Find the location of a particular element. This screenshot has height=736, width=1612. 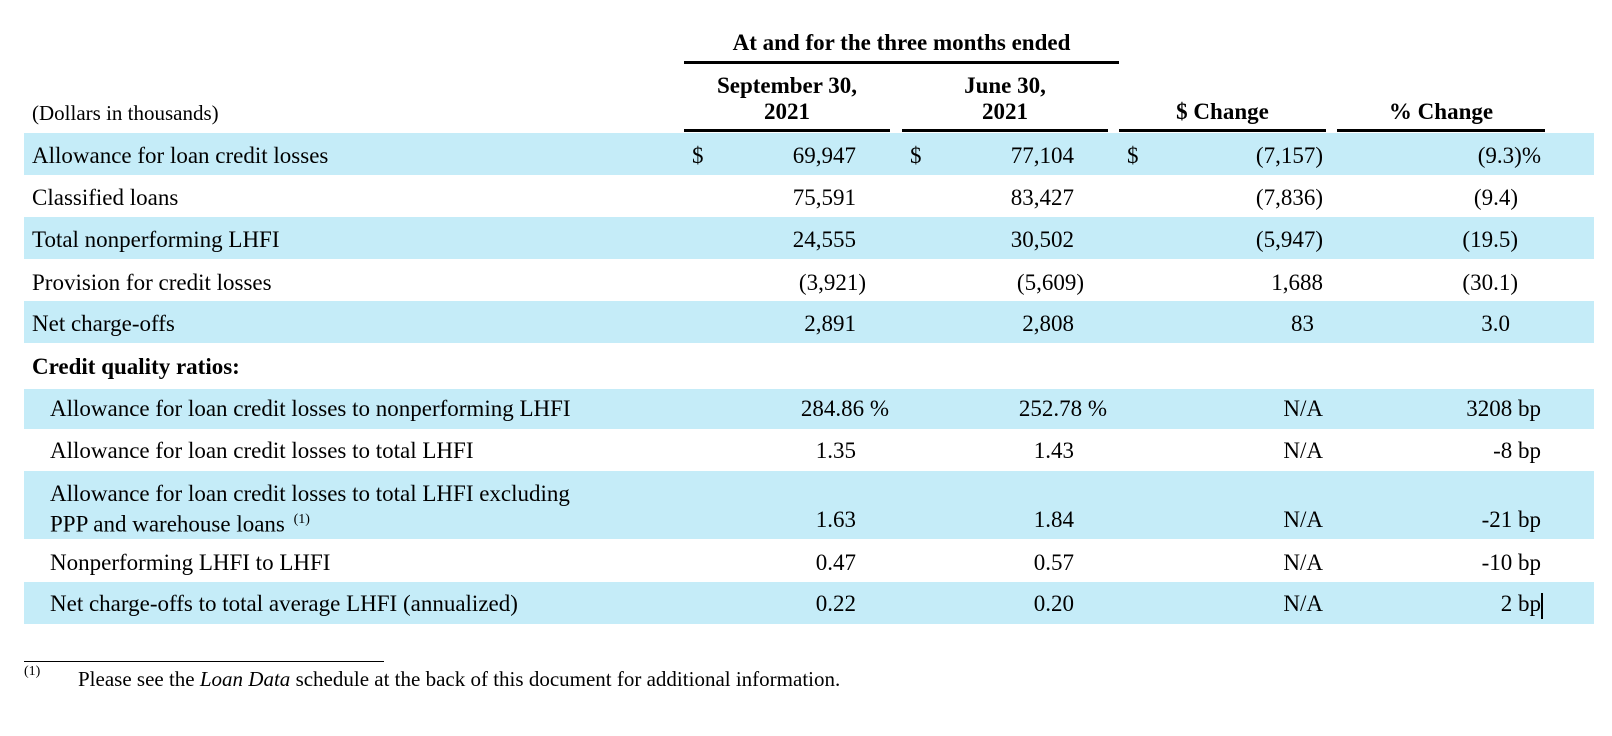

ratio-label-line2: PPP and warehouse loans (1) is located at coordinates (180, 522).